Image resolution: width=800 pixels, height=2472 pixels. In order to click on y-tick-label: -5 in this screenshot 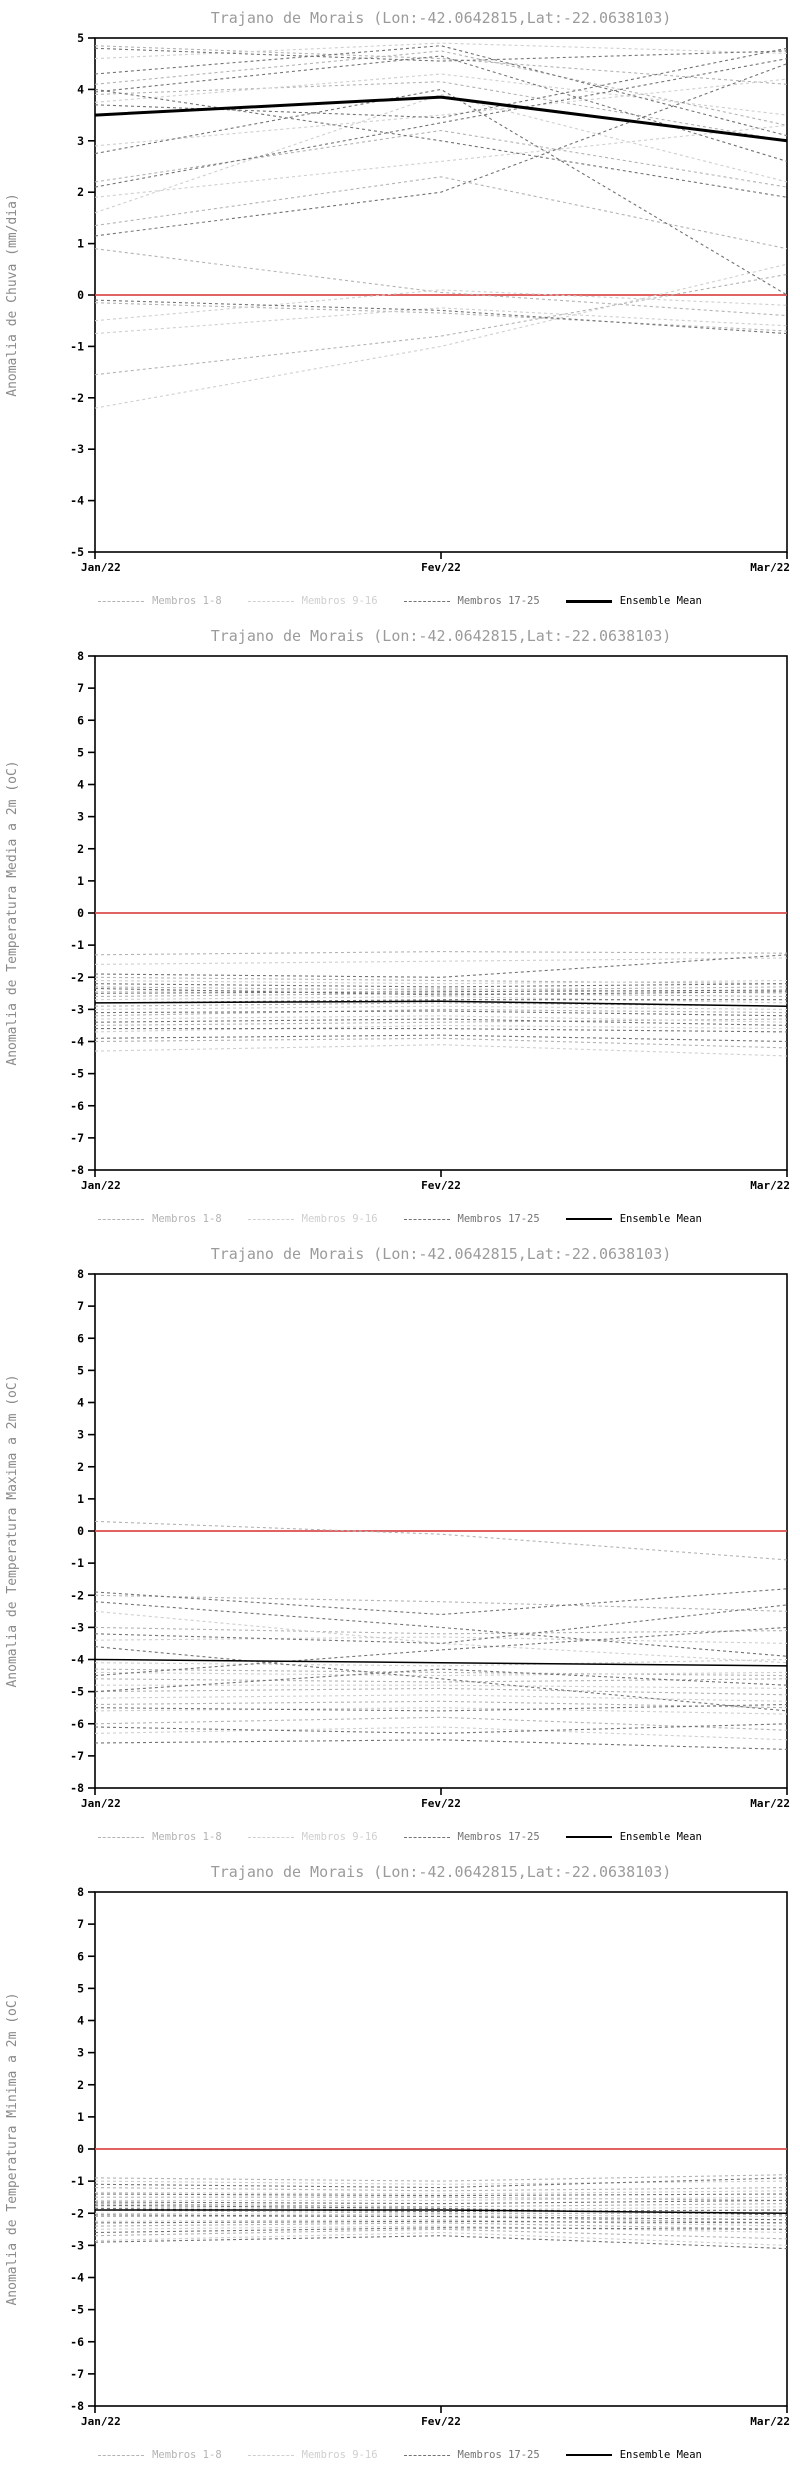, I will do `click(77, 552)`.